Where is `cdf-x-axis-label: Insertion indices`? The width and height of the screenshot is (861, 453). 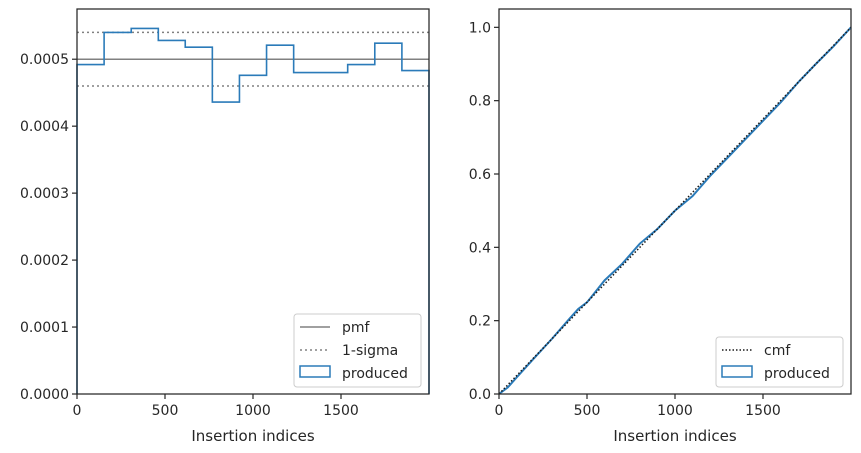 cdf-x-axis-label: Insertion indices is located at coordinates (674, 436).